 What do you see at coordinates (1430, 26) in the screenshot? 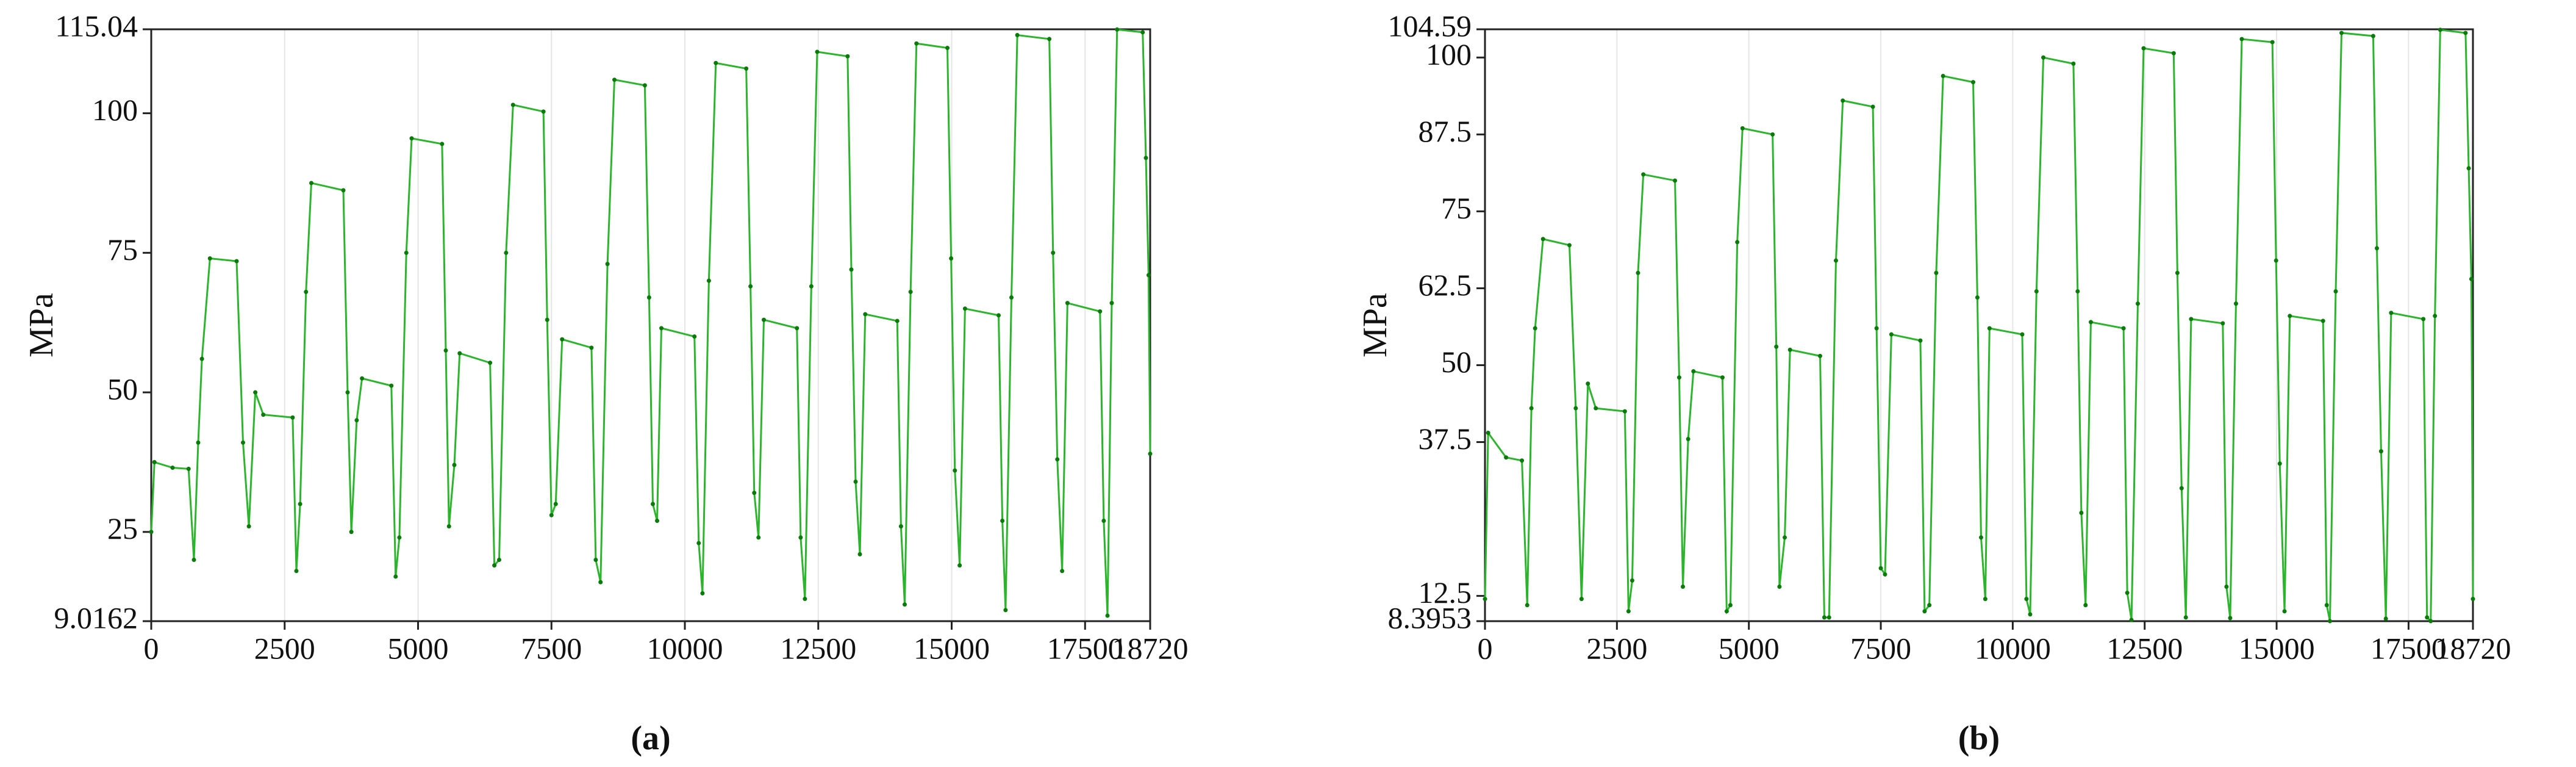
I see `y-tick-label: 104.59` at bounding box center [1430, 26].